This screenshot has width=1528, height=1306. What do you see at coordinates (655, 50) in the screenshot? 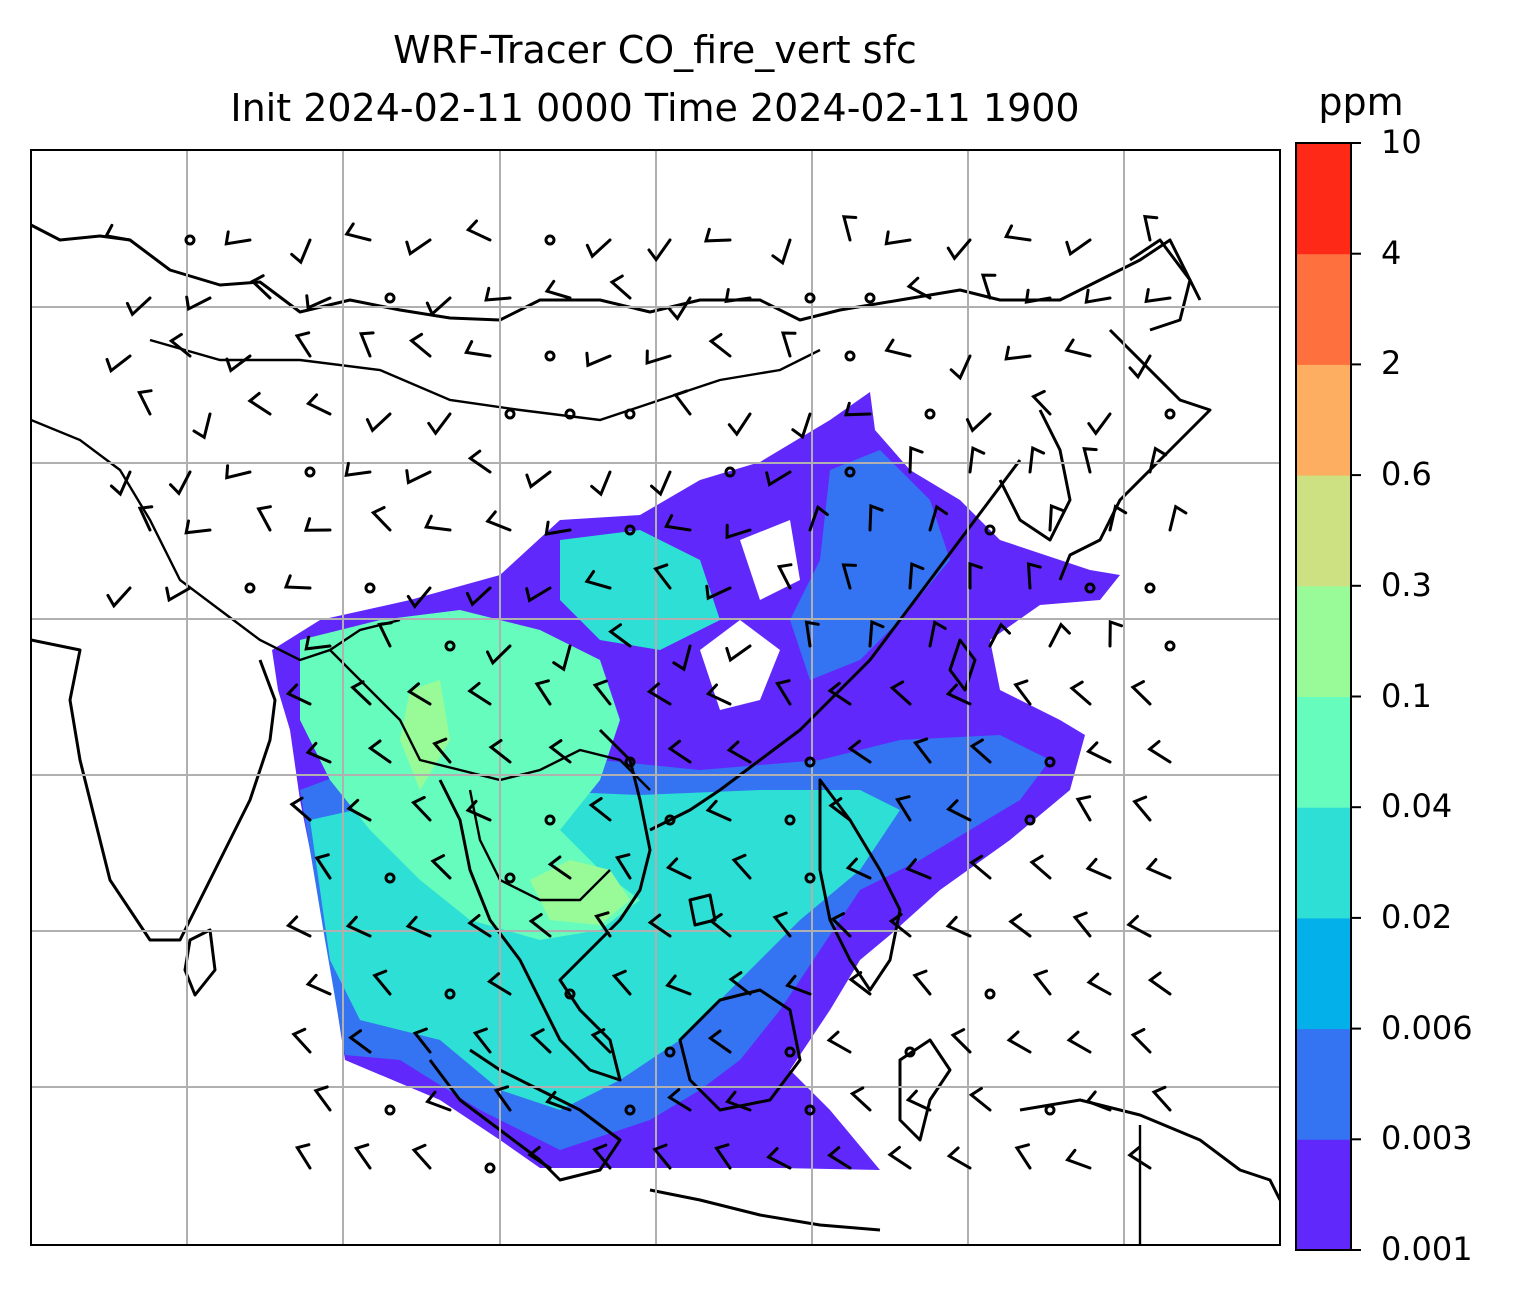
I see `map-title: WRF-Tracer CO_fire_vert sfc` at bounding box center [655, 50].